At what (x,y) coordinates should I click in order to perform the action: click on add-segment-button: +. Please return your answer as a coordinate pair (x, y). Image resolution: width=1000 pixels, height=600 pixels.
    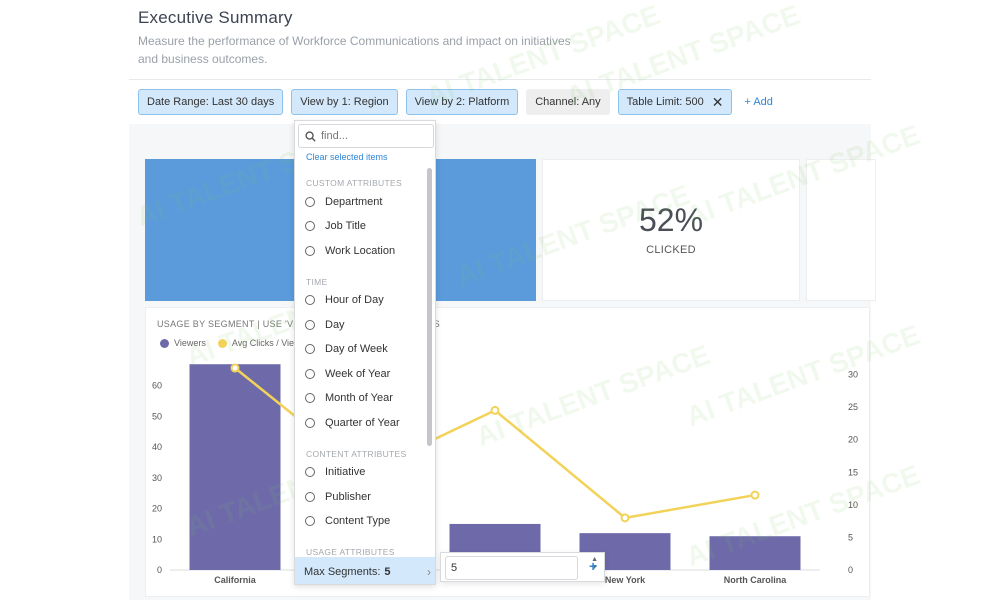
    Looking at the image, I should click on (593, 566).